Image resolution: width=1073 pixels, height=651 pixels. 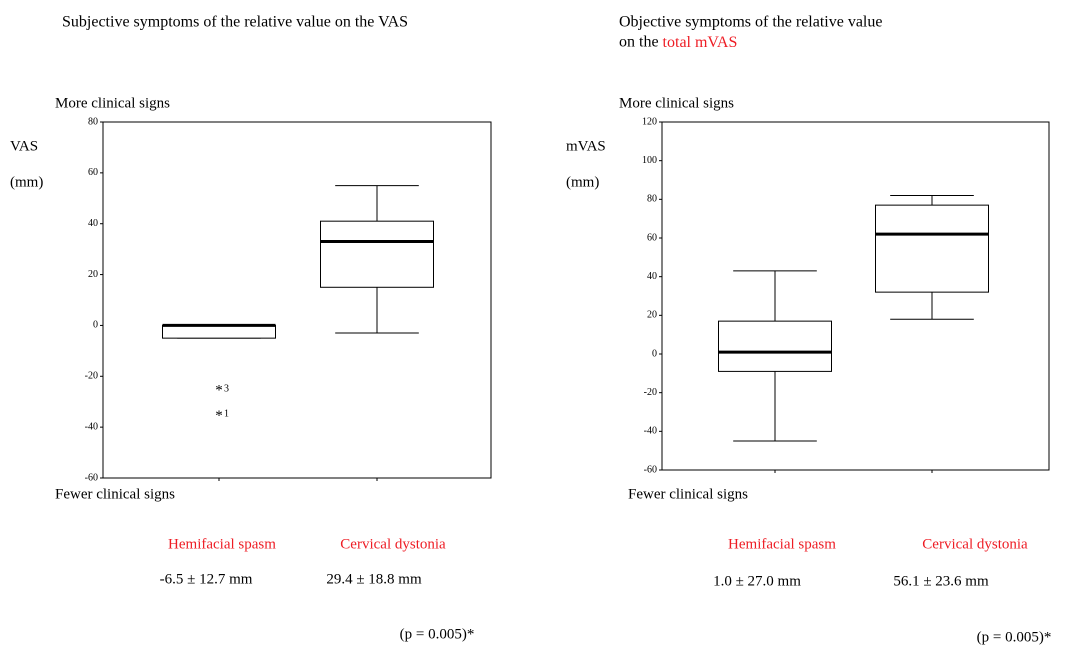 I want to click on chart-title: on the total mVAS, so click(x=678, y=42).